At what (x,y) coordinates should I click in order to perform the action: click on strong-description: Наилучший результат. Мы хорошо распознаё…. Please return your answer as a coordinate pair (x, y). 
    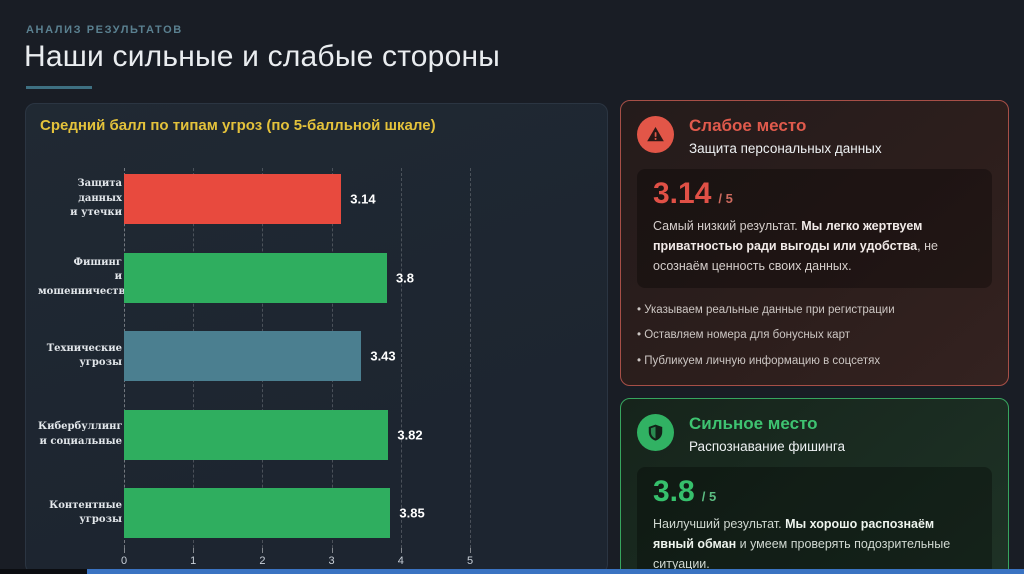
    Looking at the image, I should click on (814, 544).